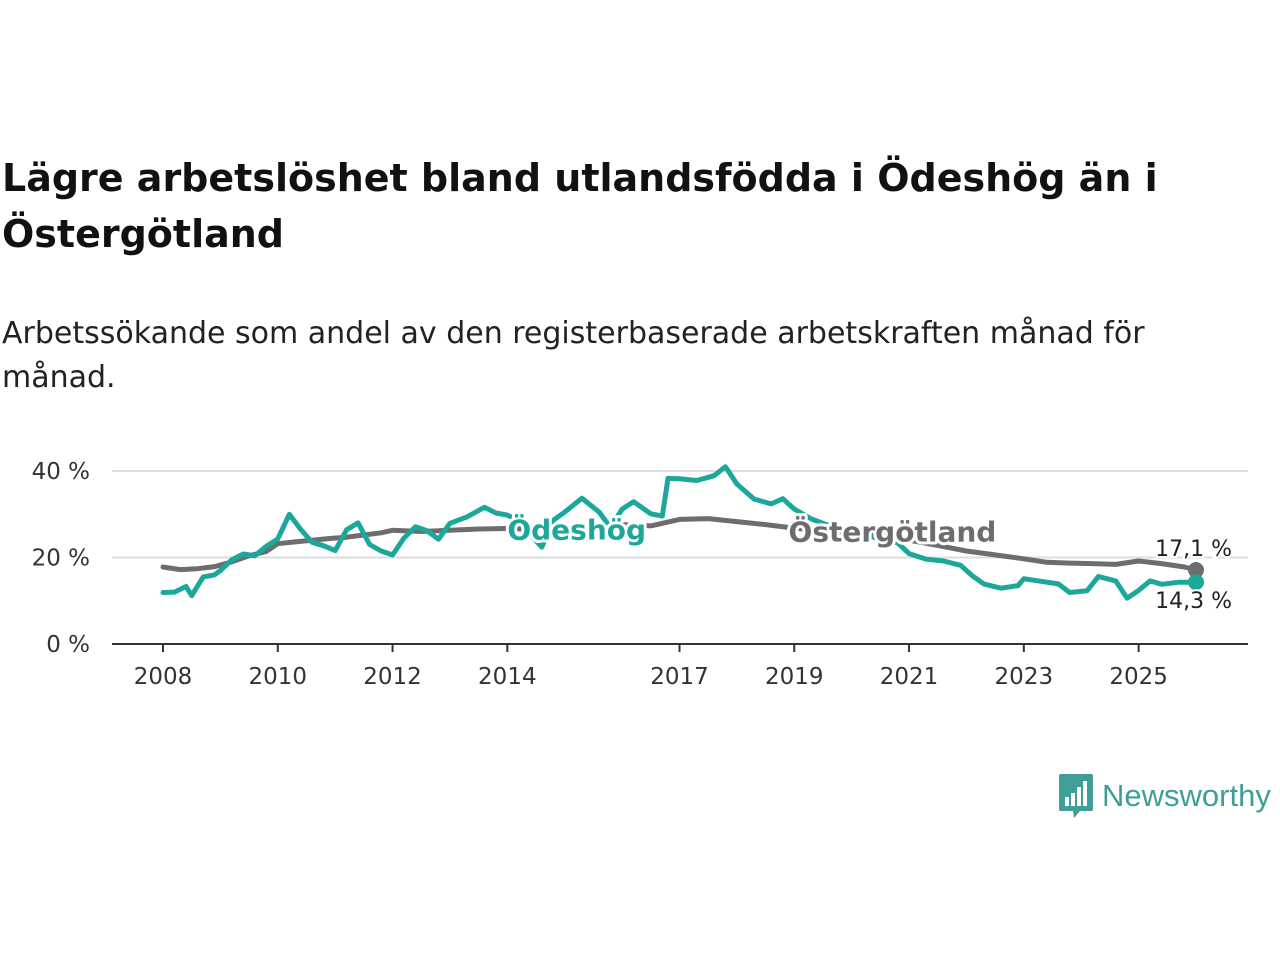 This screenshot has width=1280, height=960. Describe the element at coordinates (163, 677) in the screenshot. I see `x-tick-label: 2008` at that location.